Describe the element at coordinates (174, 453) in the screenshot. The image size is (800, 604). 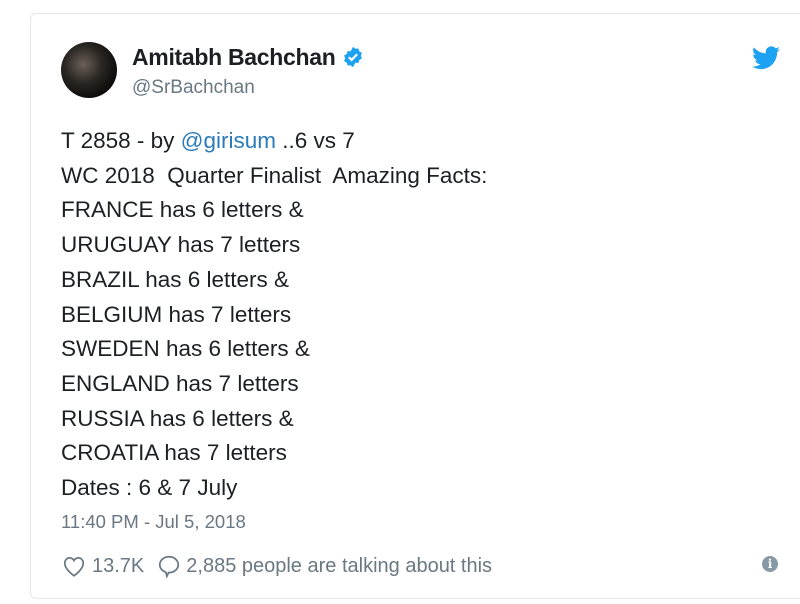
I see `tweet-line: CROATIA has 7 letters` at that location.